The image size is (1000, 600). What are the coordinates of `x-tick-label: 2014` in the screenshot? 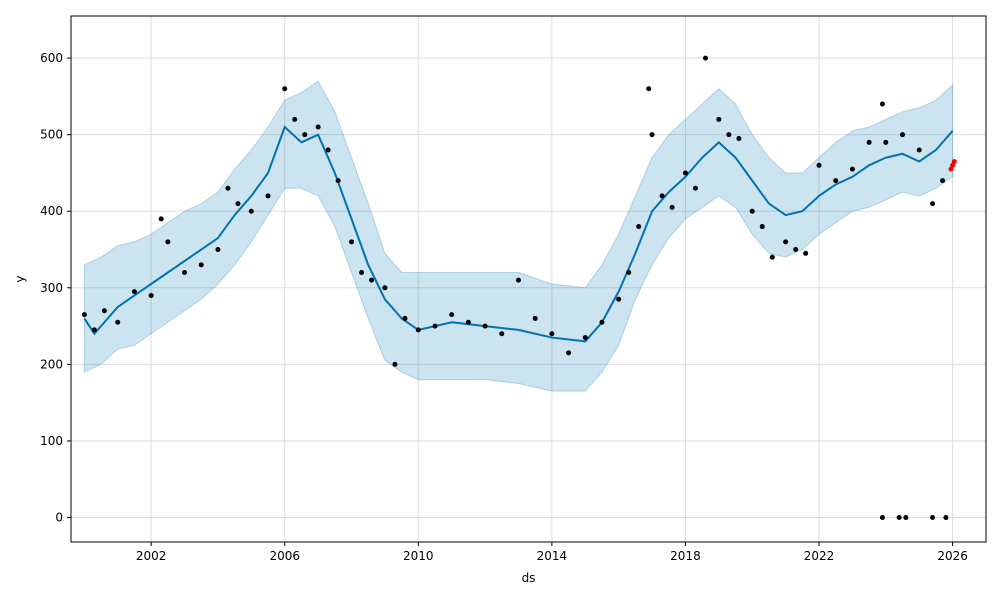 It's located at (552, 556).